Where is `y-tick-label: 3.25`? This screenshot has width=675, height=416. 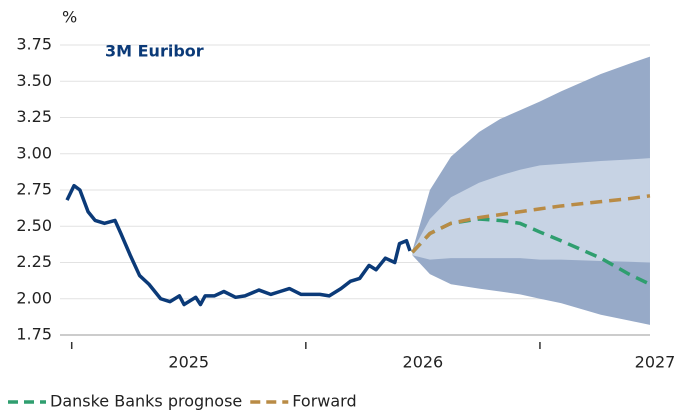
y-tick-label: 3.25 is located at coordinates (34, 116).